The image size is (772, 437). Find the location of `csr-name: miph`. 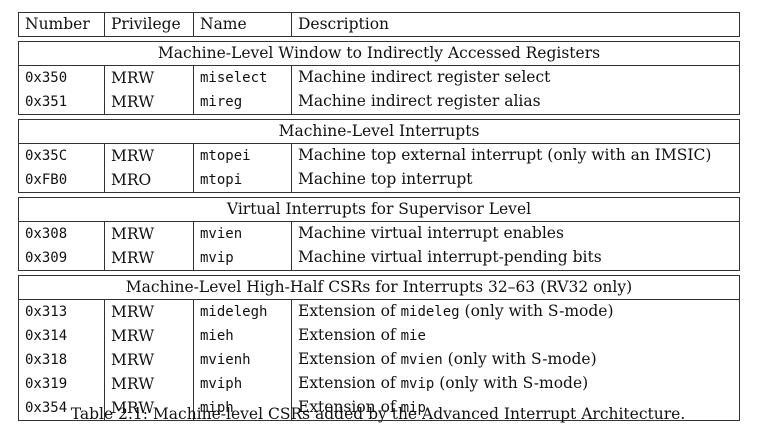

csr-name: miph is located at coordinates (242, 408).